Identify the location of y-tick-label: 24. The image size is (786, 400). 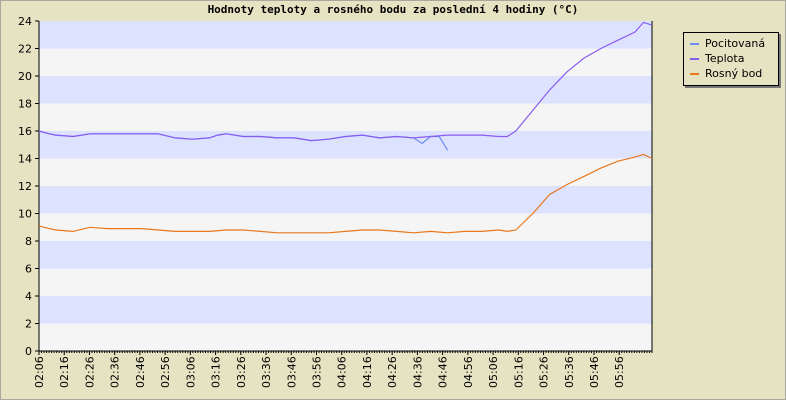
(25, 21).